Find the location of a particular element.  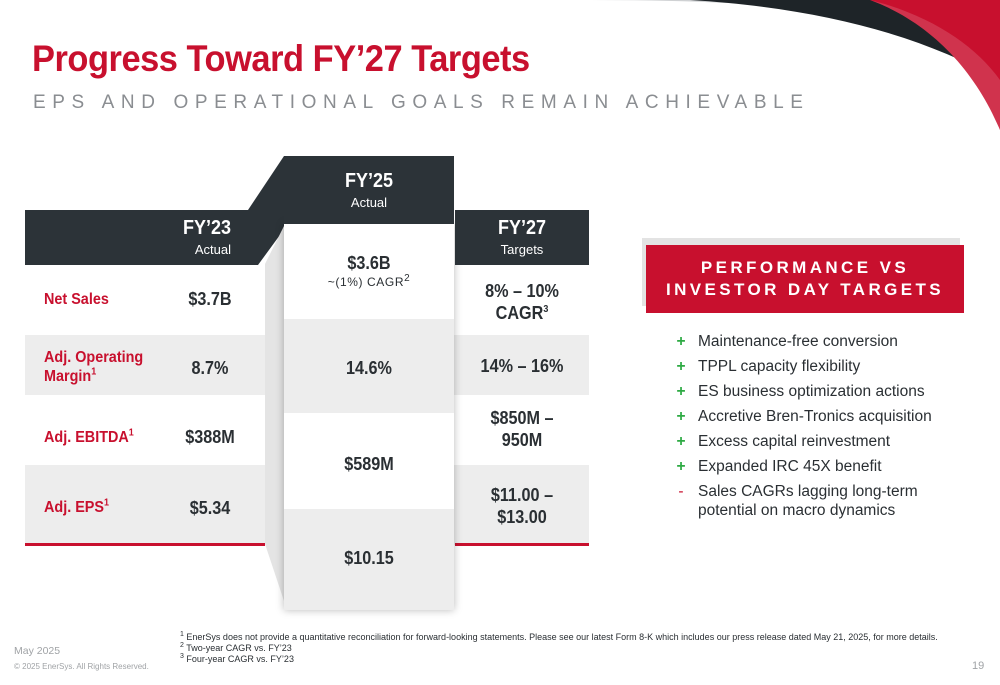

list-item: + ES business optimization actions is located at coordinates (822, 391).